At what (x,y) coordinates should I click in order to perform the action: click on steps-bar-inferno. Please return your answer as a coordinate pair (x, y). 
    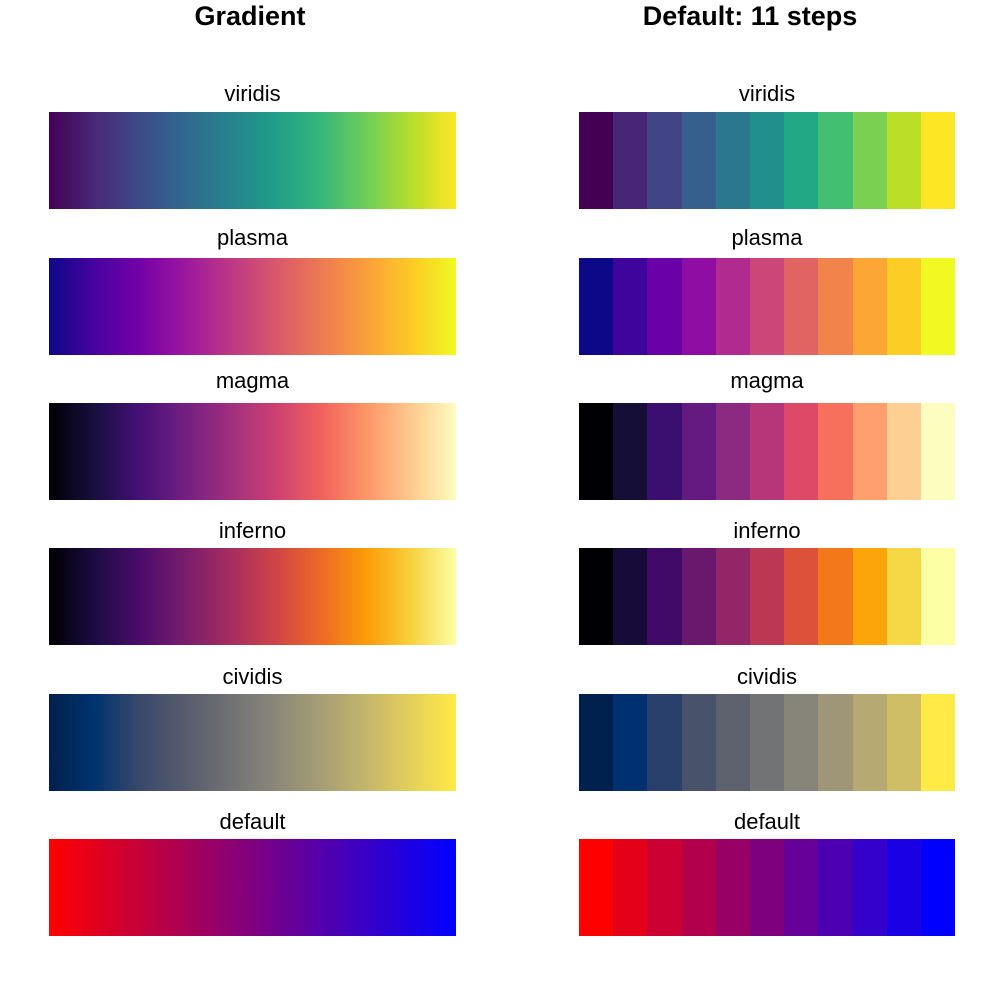
    Looking at the image, I should click on (767, 596).